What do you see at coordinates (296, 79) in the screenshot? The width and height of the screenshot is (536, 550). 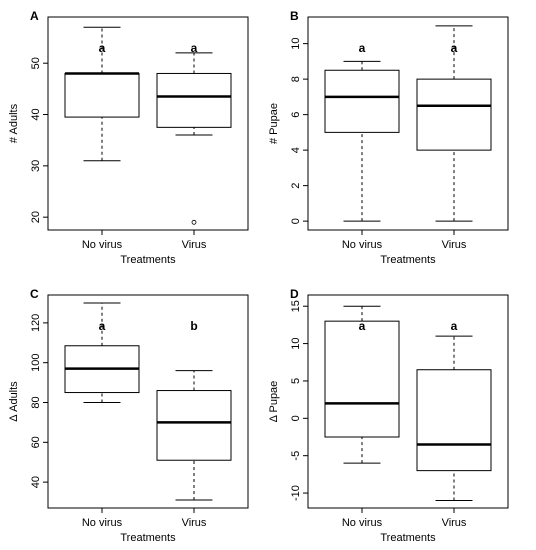 I see `y-tick-label: 8` at bounding box center [296, 79].